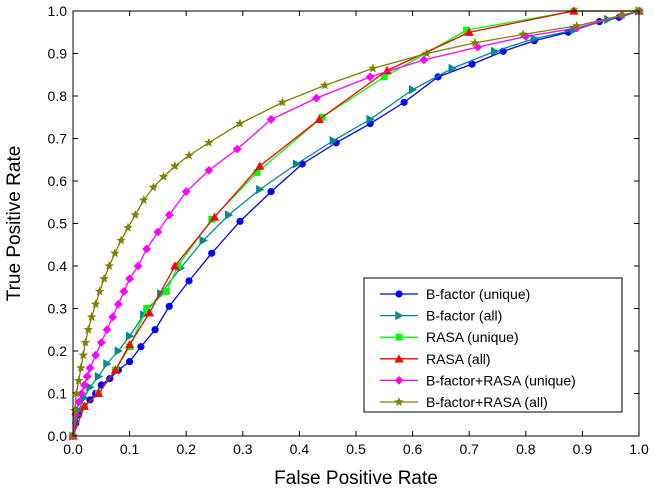 This screenshot has height=494, width=654. I want to click on y-tick-label: 0.7, so click(58, 139).